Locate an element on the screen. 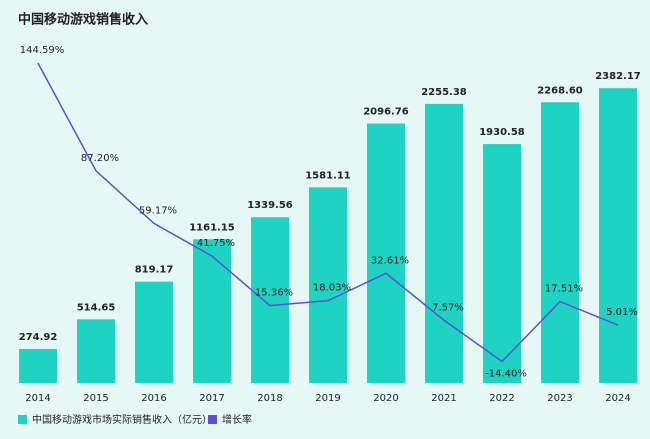 The height and width of the screenshot is (439, 650). line-value-label: 41.75% is located at coordinates (216, 243).